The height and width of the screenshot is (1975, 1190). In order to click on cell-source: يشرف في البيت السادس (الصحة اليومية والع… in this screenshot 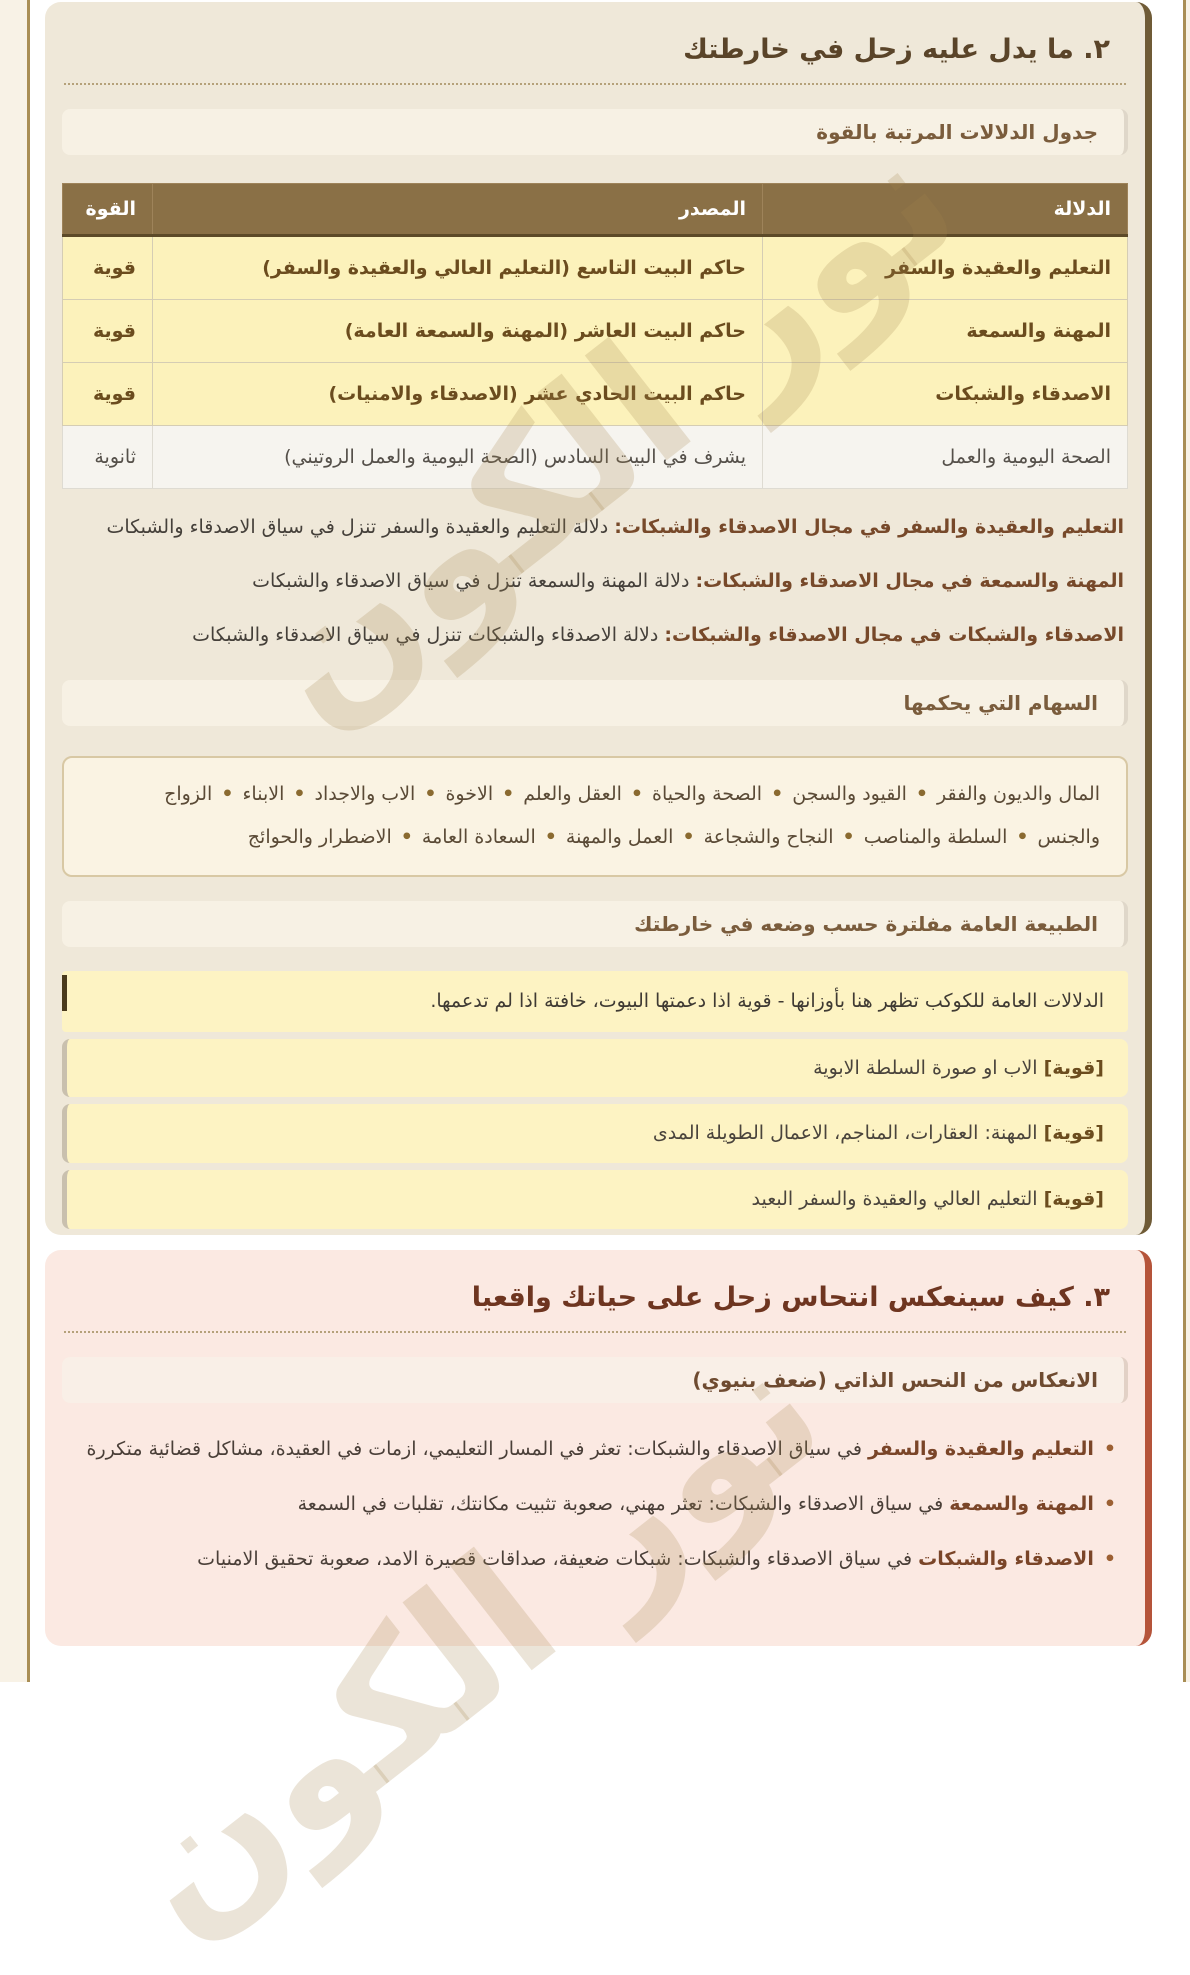, I will do `click(457, 457)`.